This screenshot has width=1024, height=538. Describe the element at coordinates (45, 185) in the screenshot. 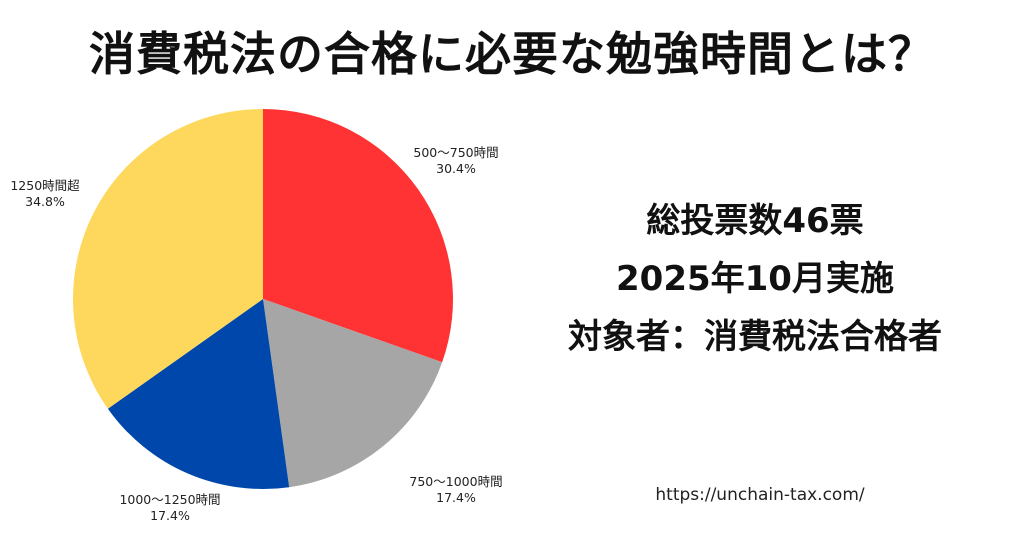

I see `slice-label-over-1250h: 1250時間超` at that location.